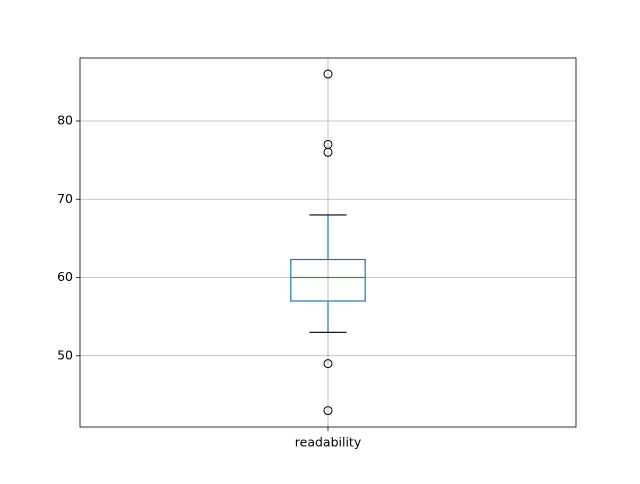 The image size is (640, 484). Describe the element at coordinates (65, 198) in the screenshot. I see `y-tick-label: 70` at that location.